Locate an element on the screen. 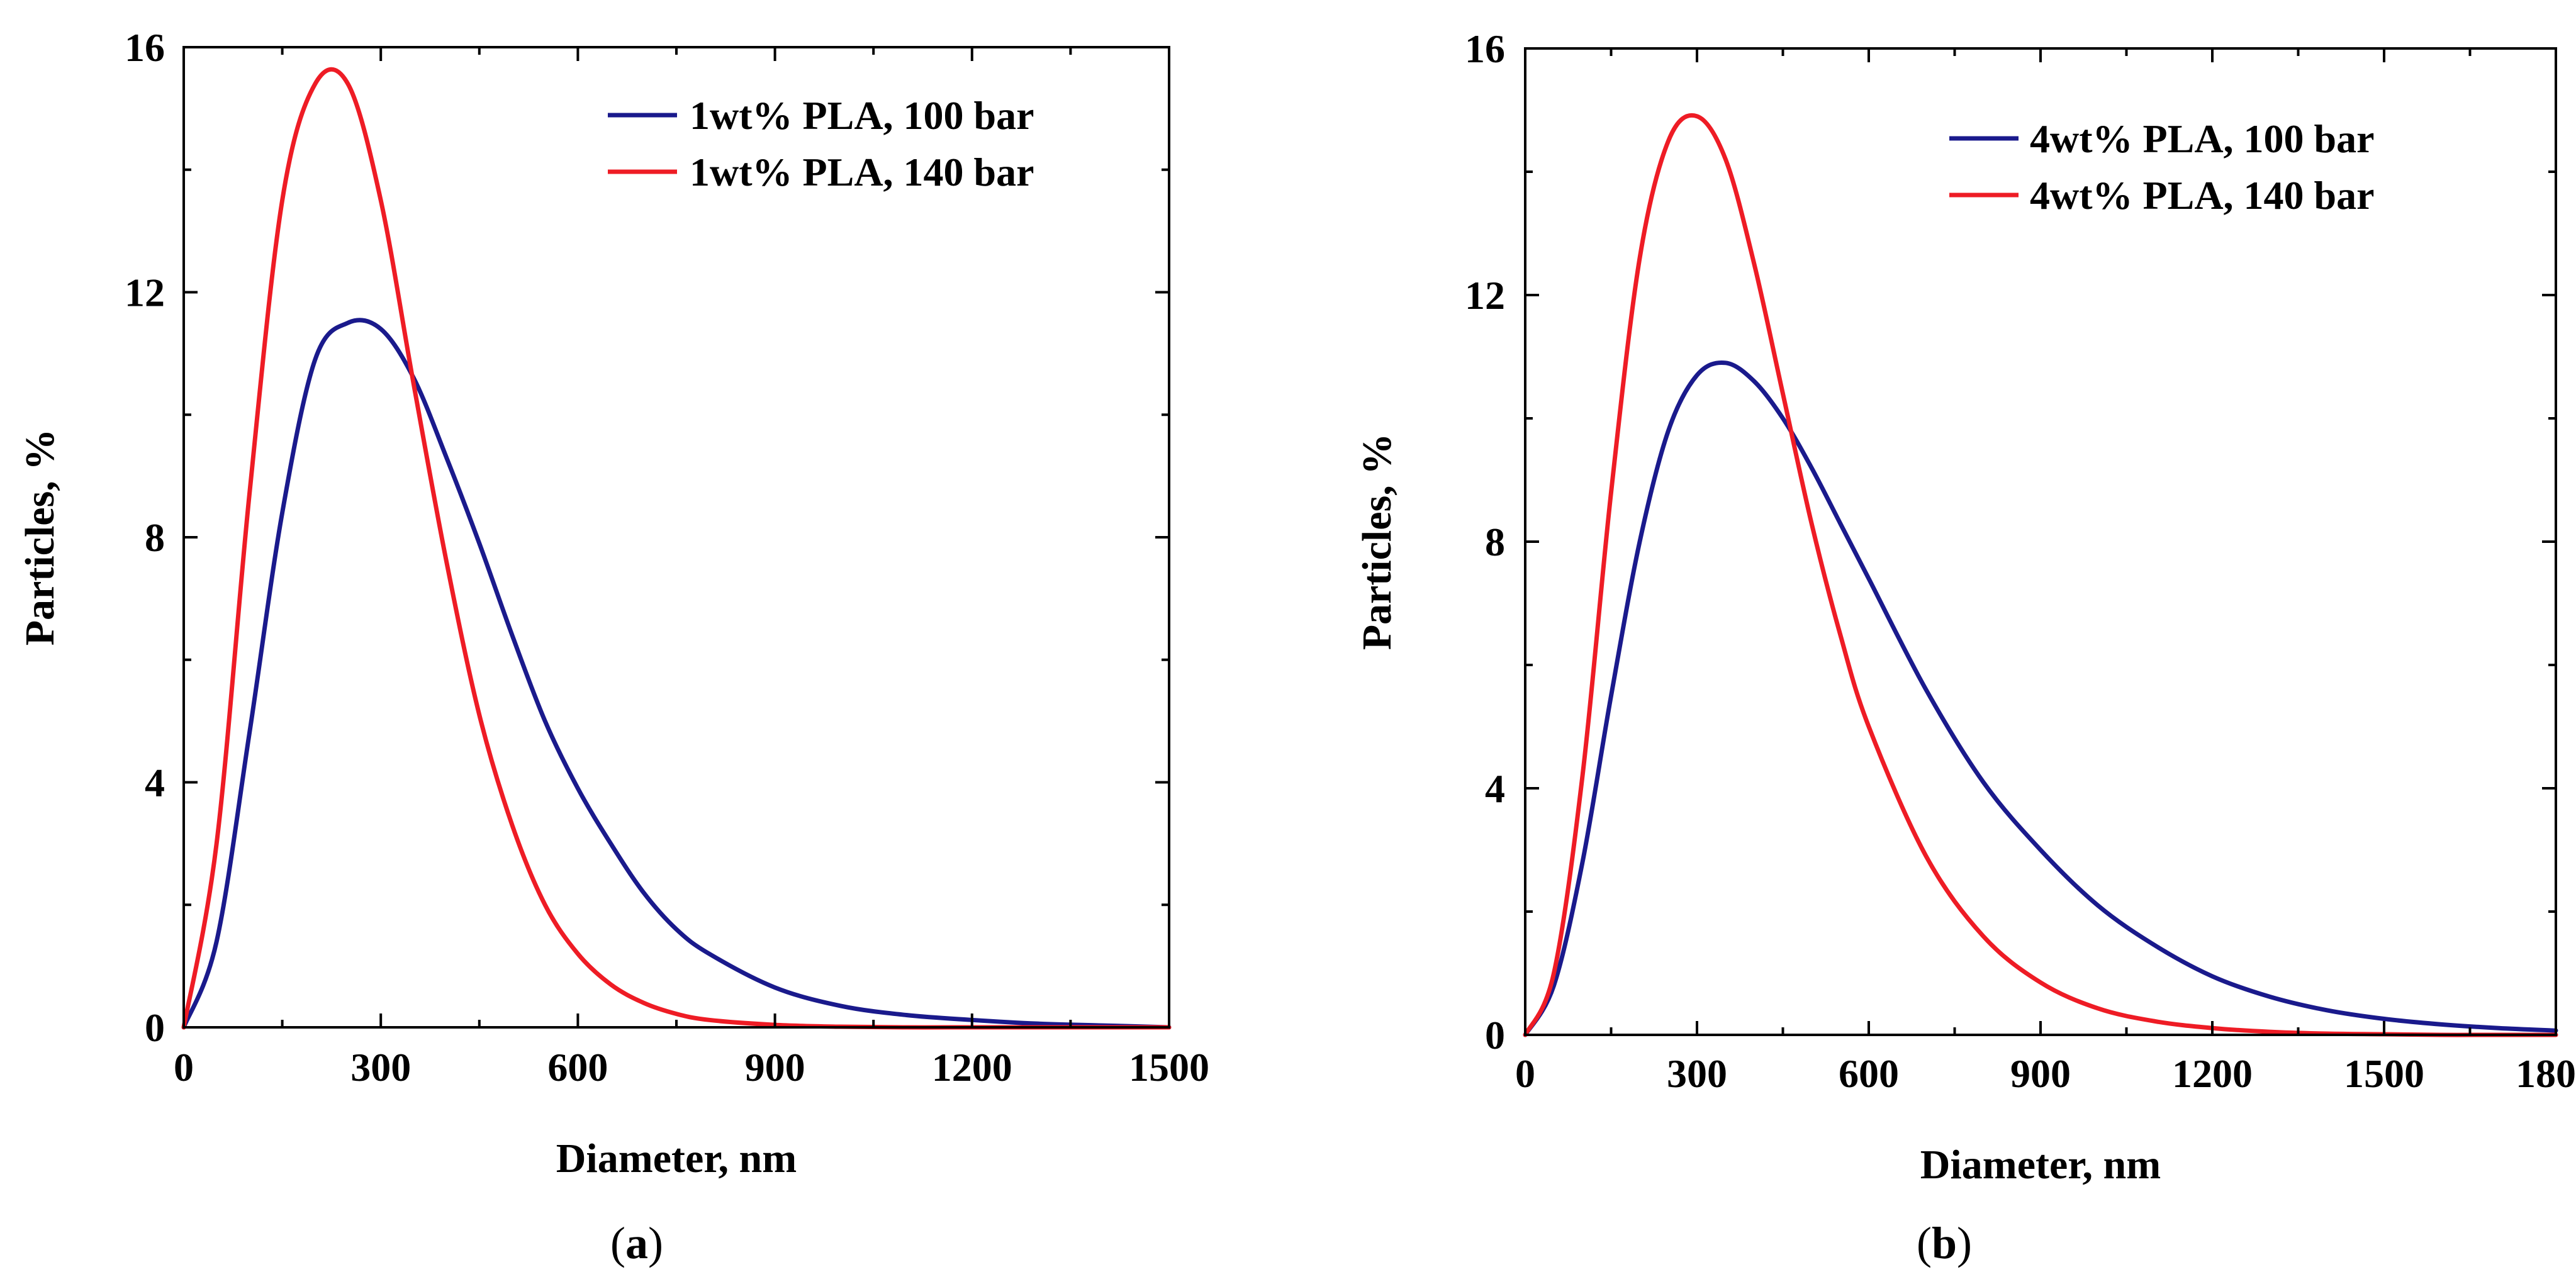 The width and height of the screenshot is (2576, 1284). panel-letter: b is located at coordinates (1944, 1243).